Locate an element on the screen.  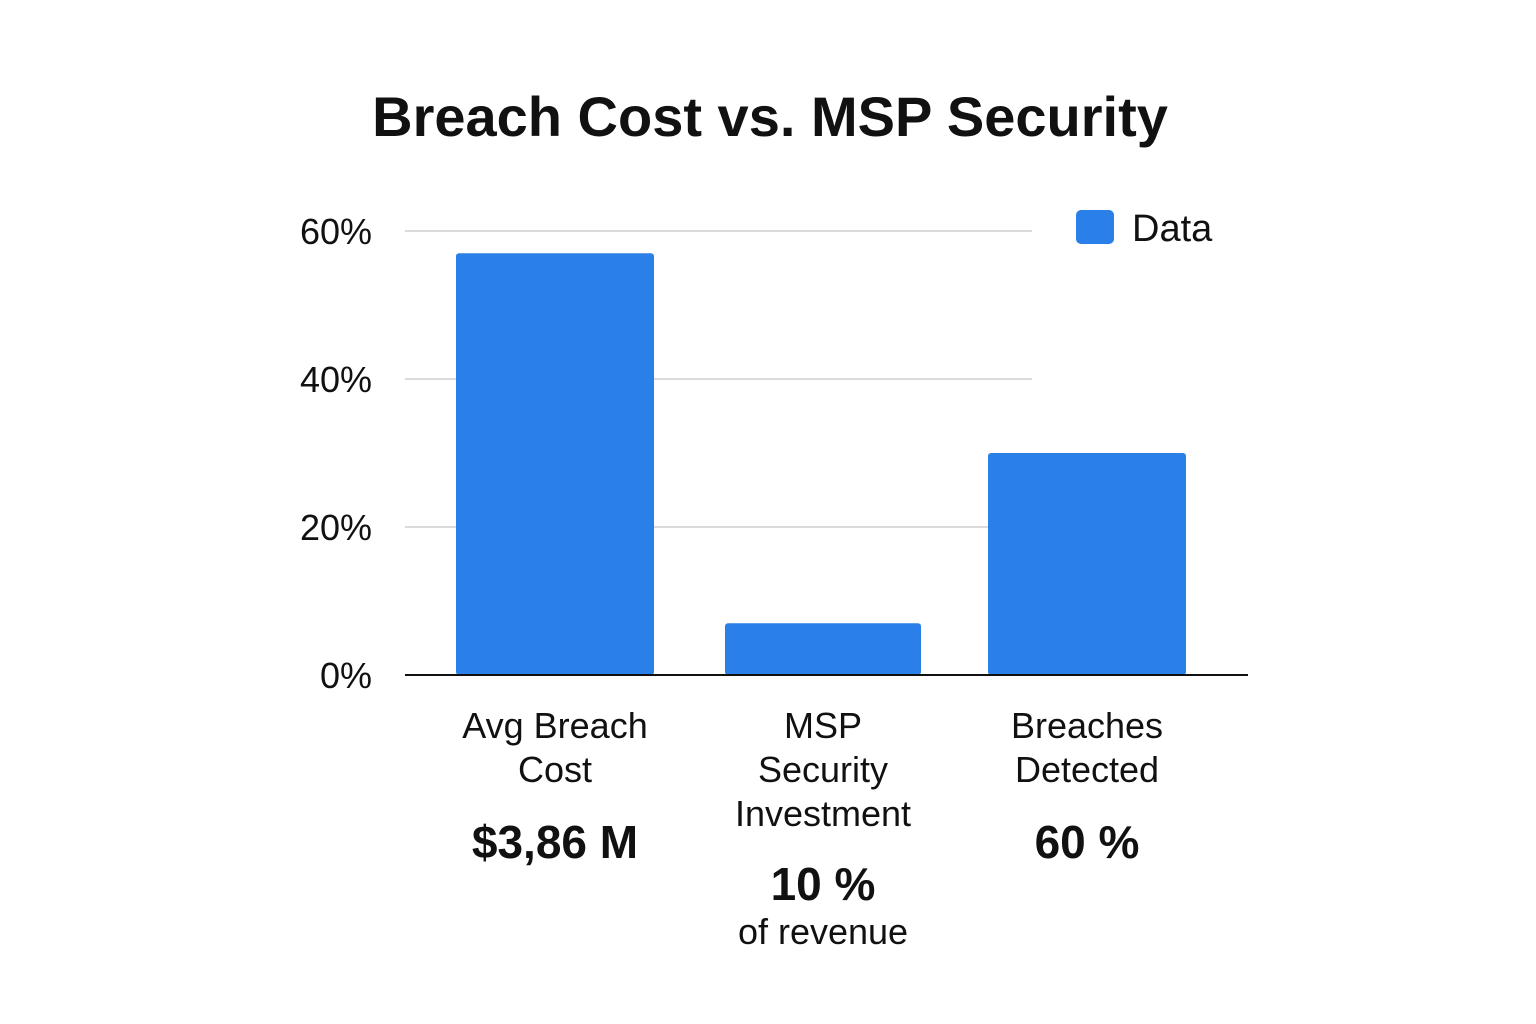
legend-swatch is located at coordinates (1095, 227).